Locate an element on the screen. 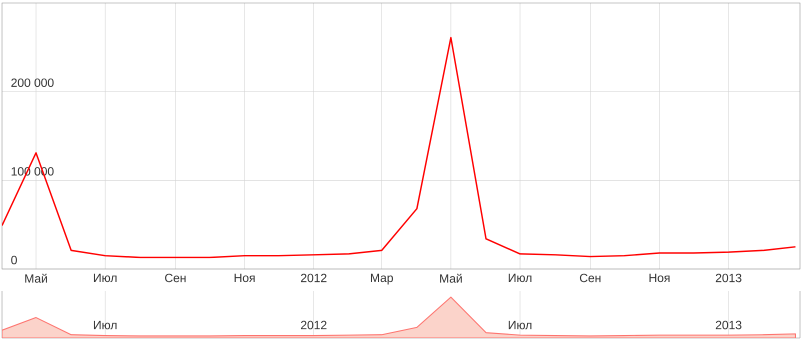 The width and height of the screenshot is (805, 341). y-tick-label: 0 is located at coordinates (14, 260).